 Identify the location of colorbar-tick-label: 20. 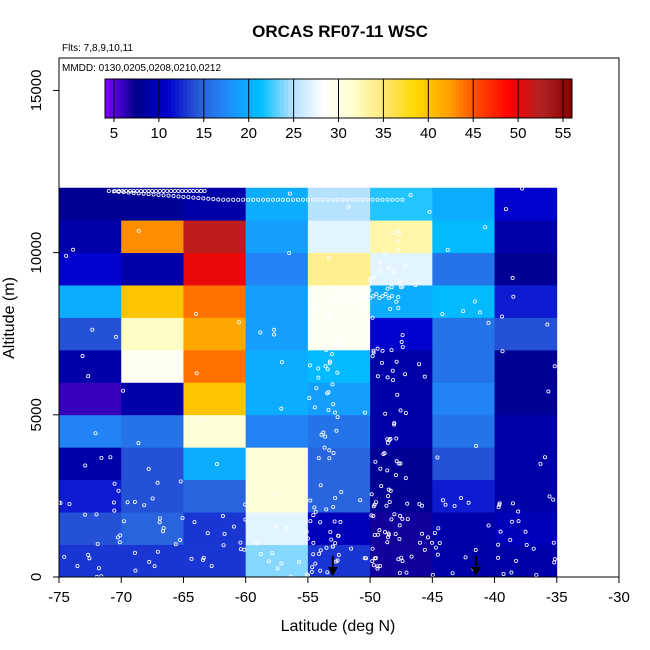
(248, 133).